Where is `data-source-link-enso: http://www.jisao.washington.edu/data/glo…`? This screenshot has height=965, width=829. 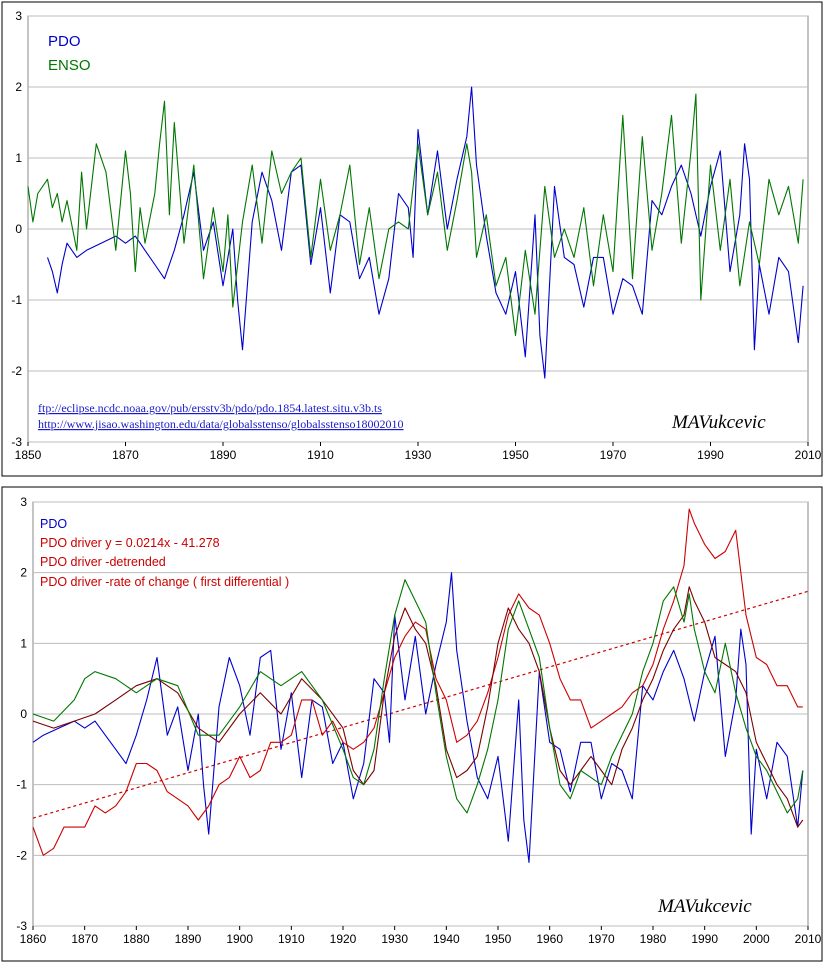 data-source-link-enso: http://www.jisao.washington.edu/data/glo… is located at coordinates (221, 424).